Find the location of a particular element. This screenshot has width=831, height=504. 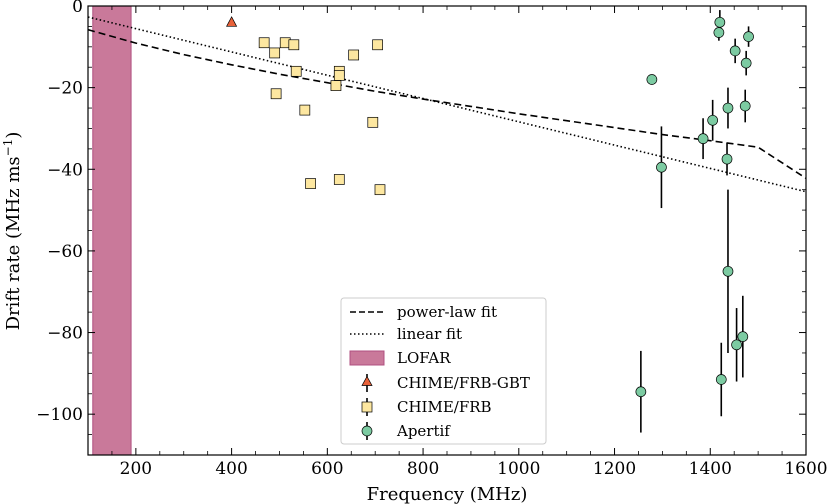

x-tick-label: 400 is located at coordinates (231, 469).